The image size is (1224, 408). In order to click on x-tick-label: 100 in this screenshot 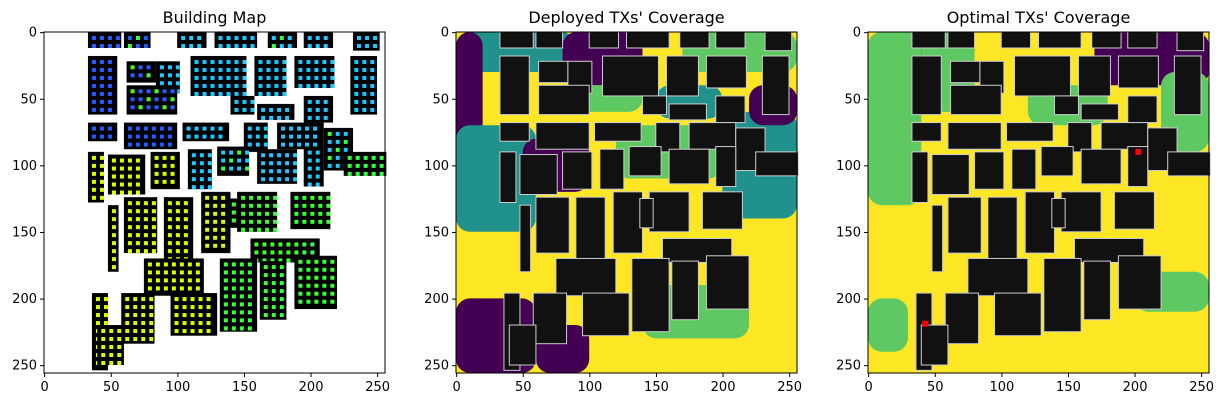, I will do `click(177, 387)`.